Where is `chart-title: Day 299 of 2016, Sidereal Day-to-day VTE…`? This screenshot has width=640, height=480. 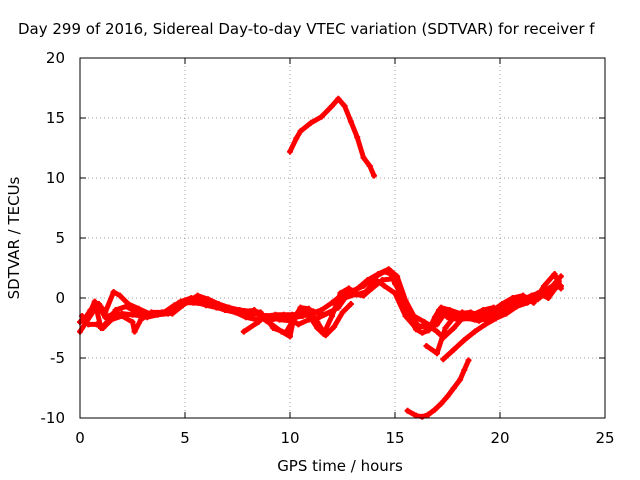 chart-title: Day 299 of 2016, Sidereal Day-to-day VTE… is located at coordinates (306, 29).